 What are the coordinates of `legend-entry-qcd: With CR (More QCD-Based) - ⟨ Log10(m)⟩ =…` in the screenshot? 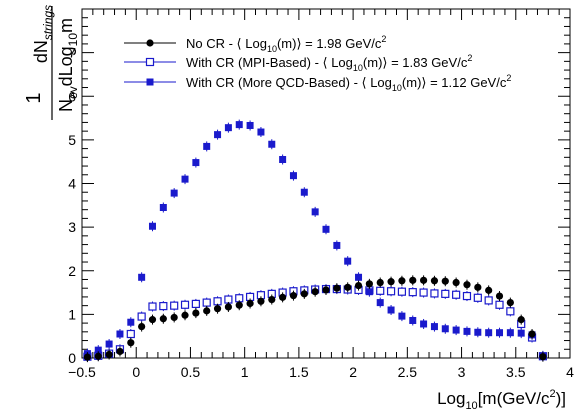 It's located at (317, 83).